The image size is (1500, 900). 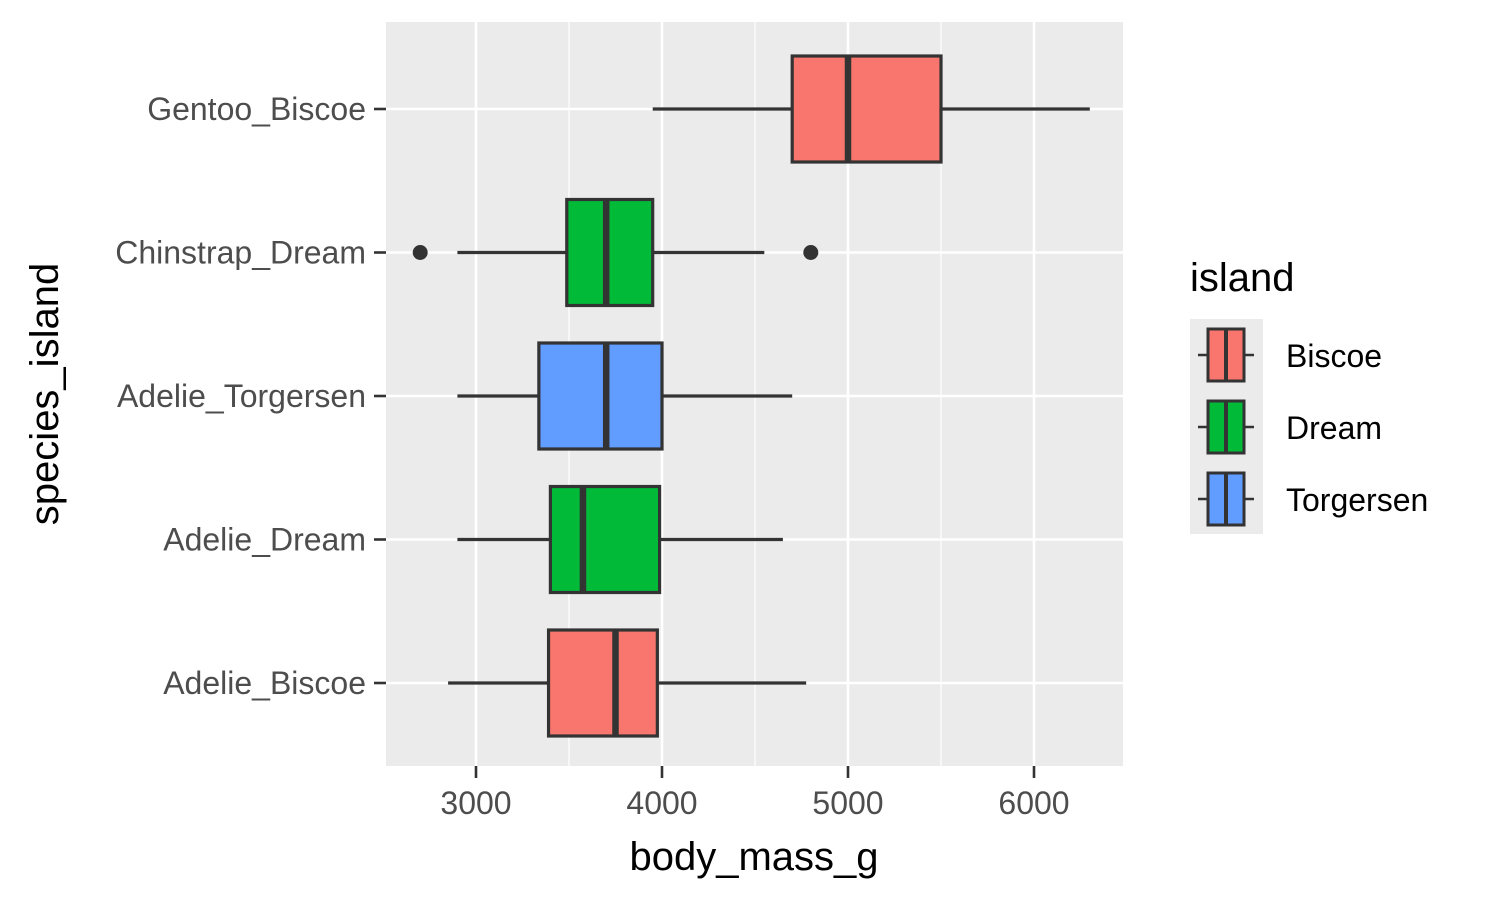 I want to click on x-tick-label: 6000, so click(x=1033, y=803).